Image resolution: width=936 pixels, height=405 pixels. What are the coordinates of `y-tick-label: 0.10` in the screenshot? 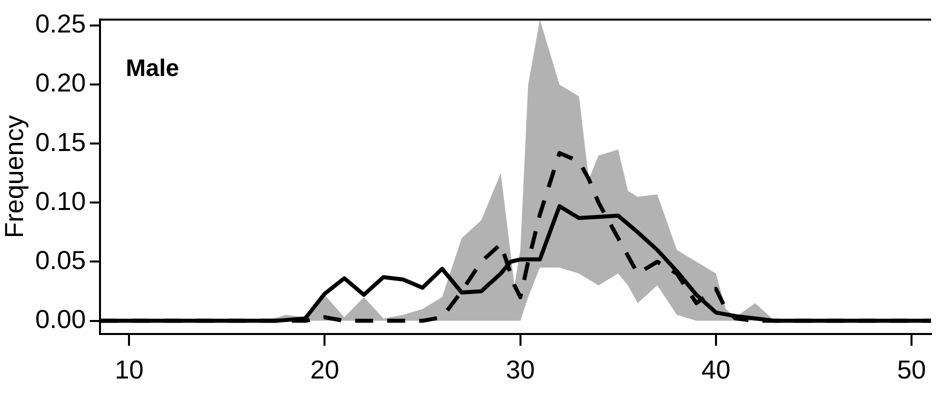 It's located at (60, 201).